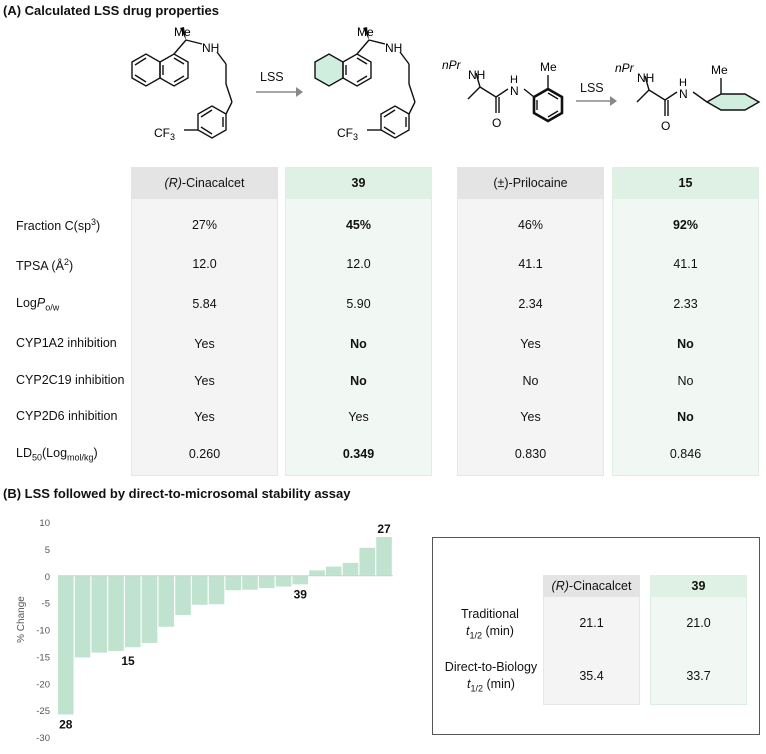  I want to click on b-cell-traditional-cinacalcet: 21.1, so click(591, 623).